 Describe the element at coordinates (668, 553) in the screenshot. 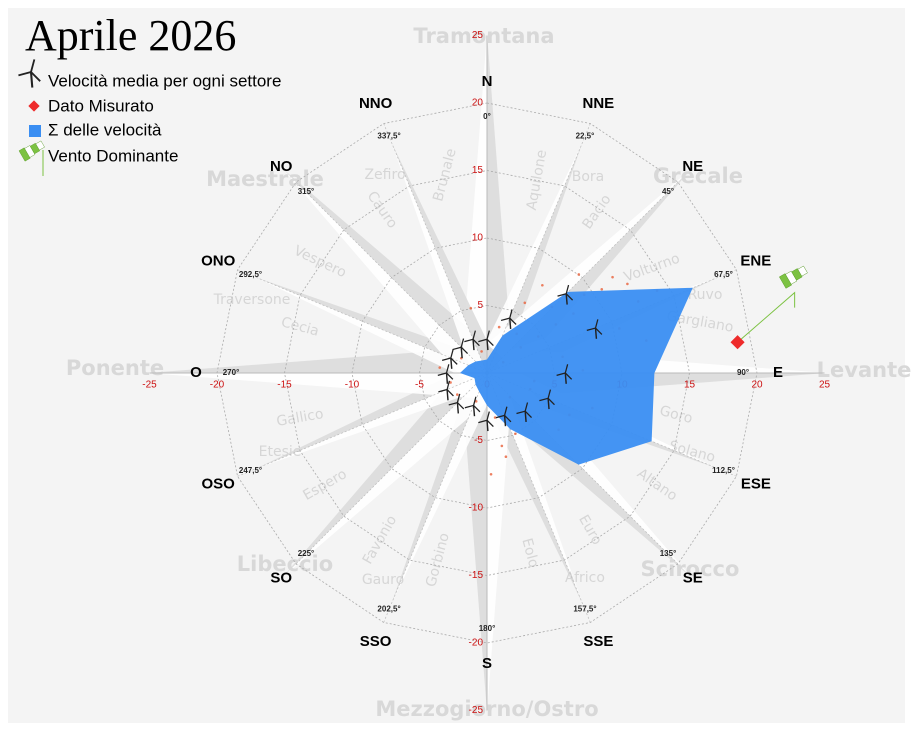

I see `direction-label: 135°` at that location.